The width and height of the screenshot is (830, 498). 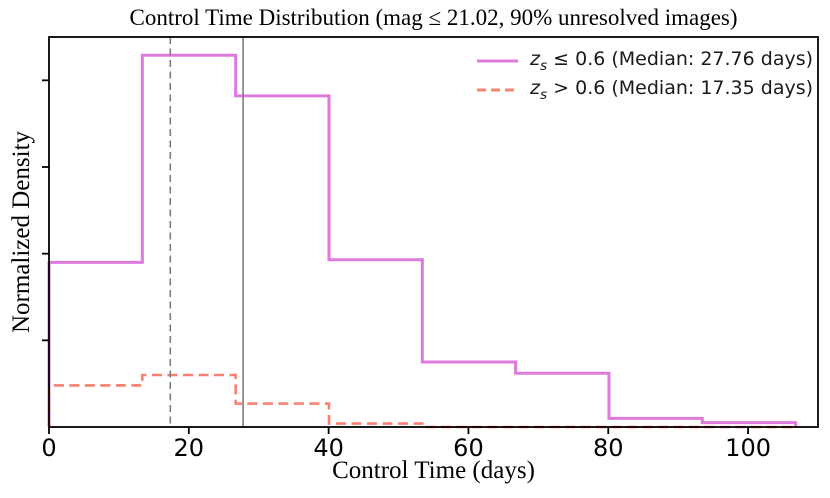 What do you see at coordinates (468, 448) in the screenshot?
I see `x-tick-label: 60` at bounding box center [468, 448].